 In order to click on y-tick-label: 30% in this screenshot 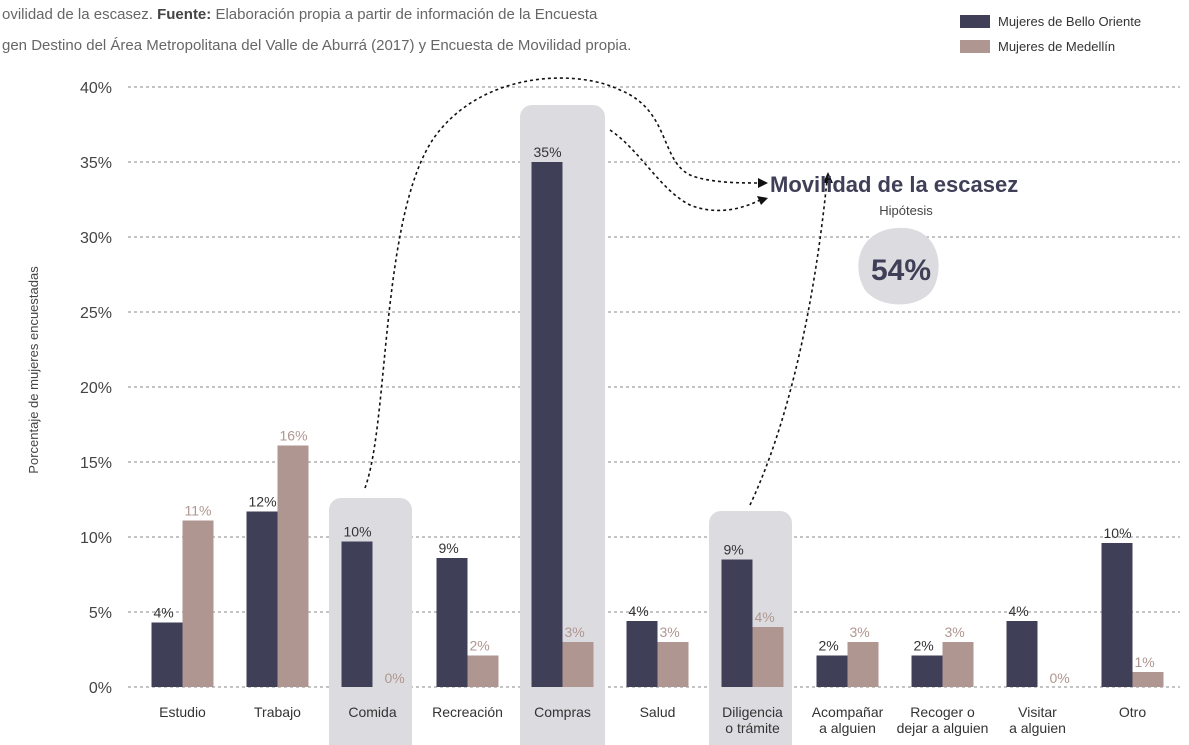, I will do `click(96, 238)`.